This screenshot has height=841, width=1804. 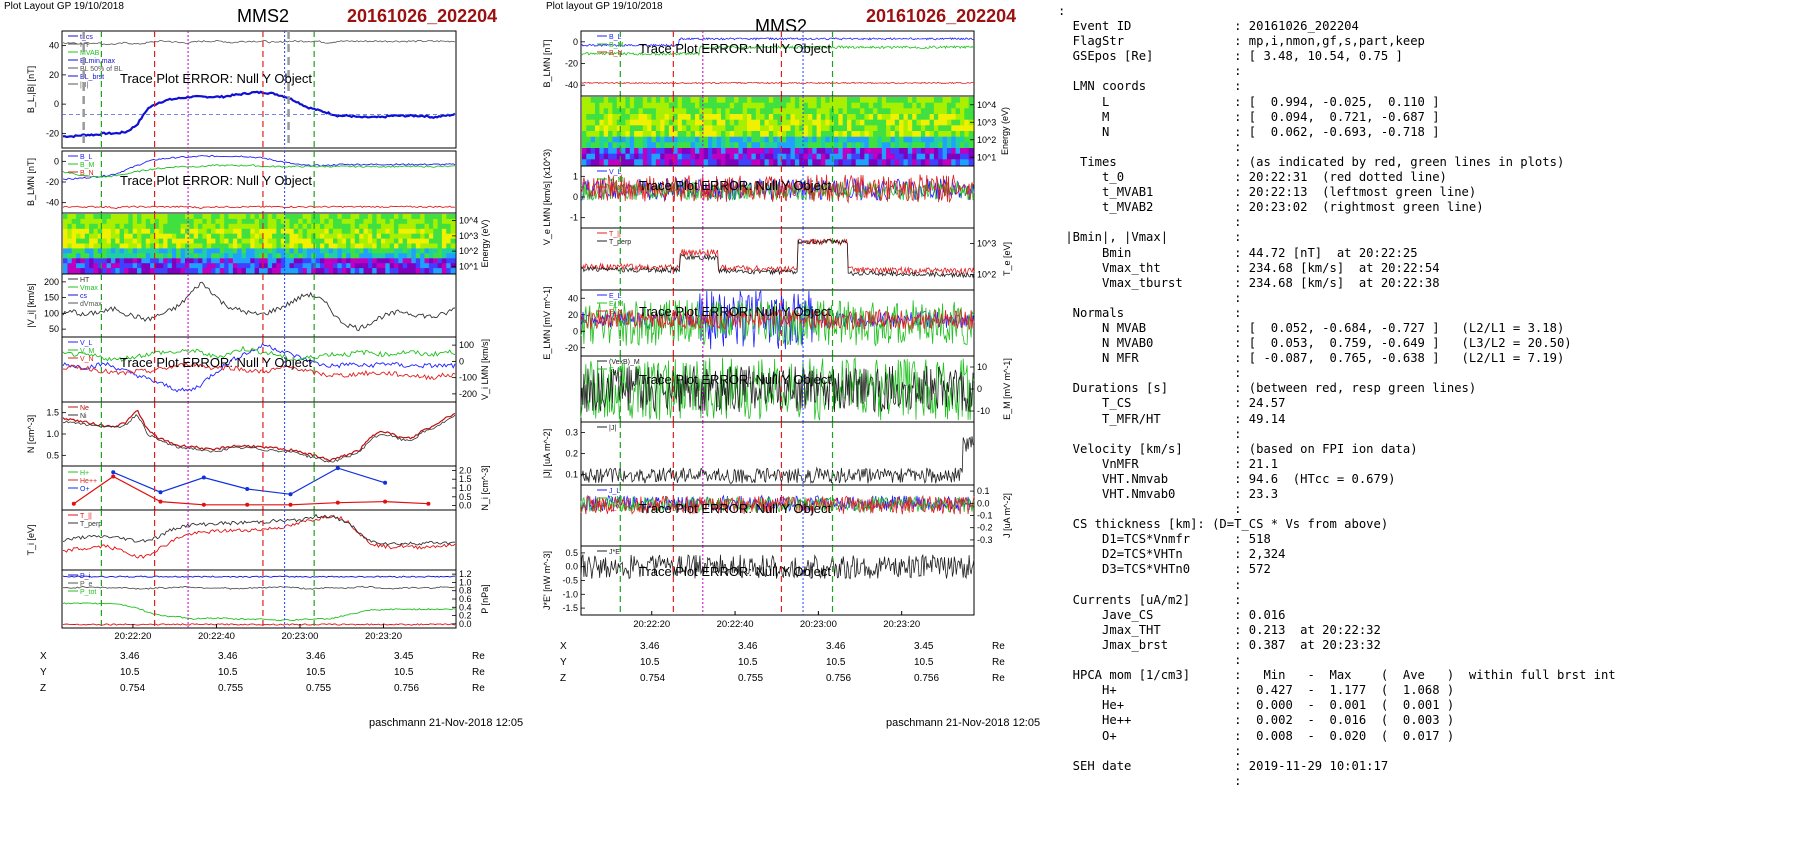 What do you see at coordinates (1208, 26) in the screenshot?
I see `summary-line: Event ID : 20161026_202204` at bounding box center [1208, 26].